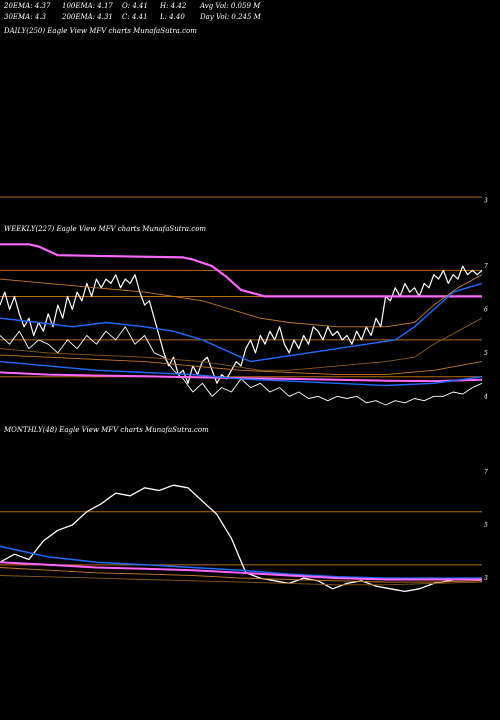  I want to click on stat-open: O: 4.41, so click(135, 6).